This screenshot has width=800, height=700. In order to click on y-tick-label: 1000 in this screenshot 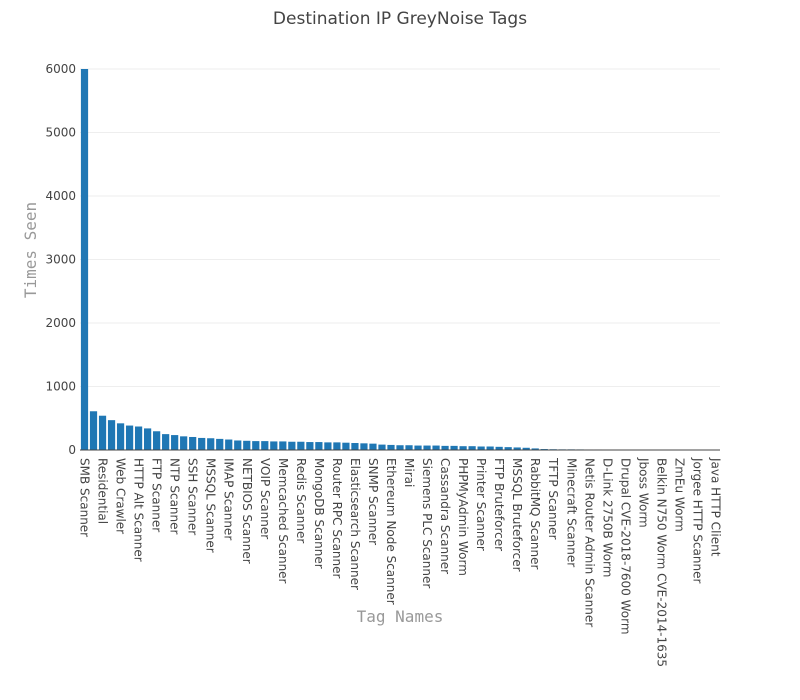, I will do `click(60, 387)`.